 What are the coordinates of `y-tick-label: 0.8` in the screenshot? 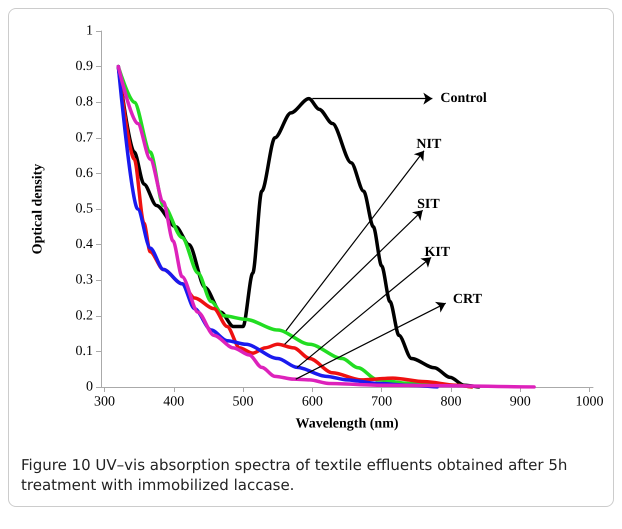 It's located at (84, 102).